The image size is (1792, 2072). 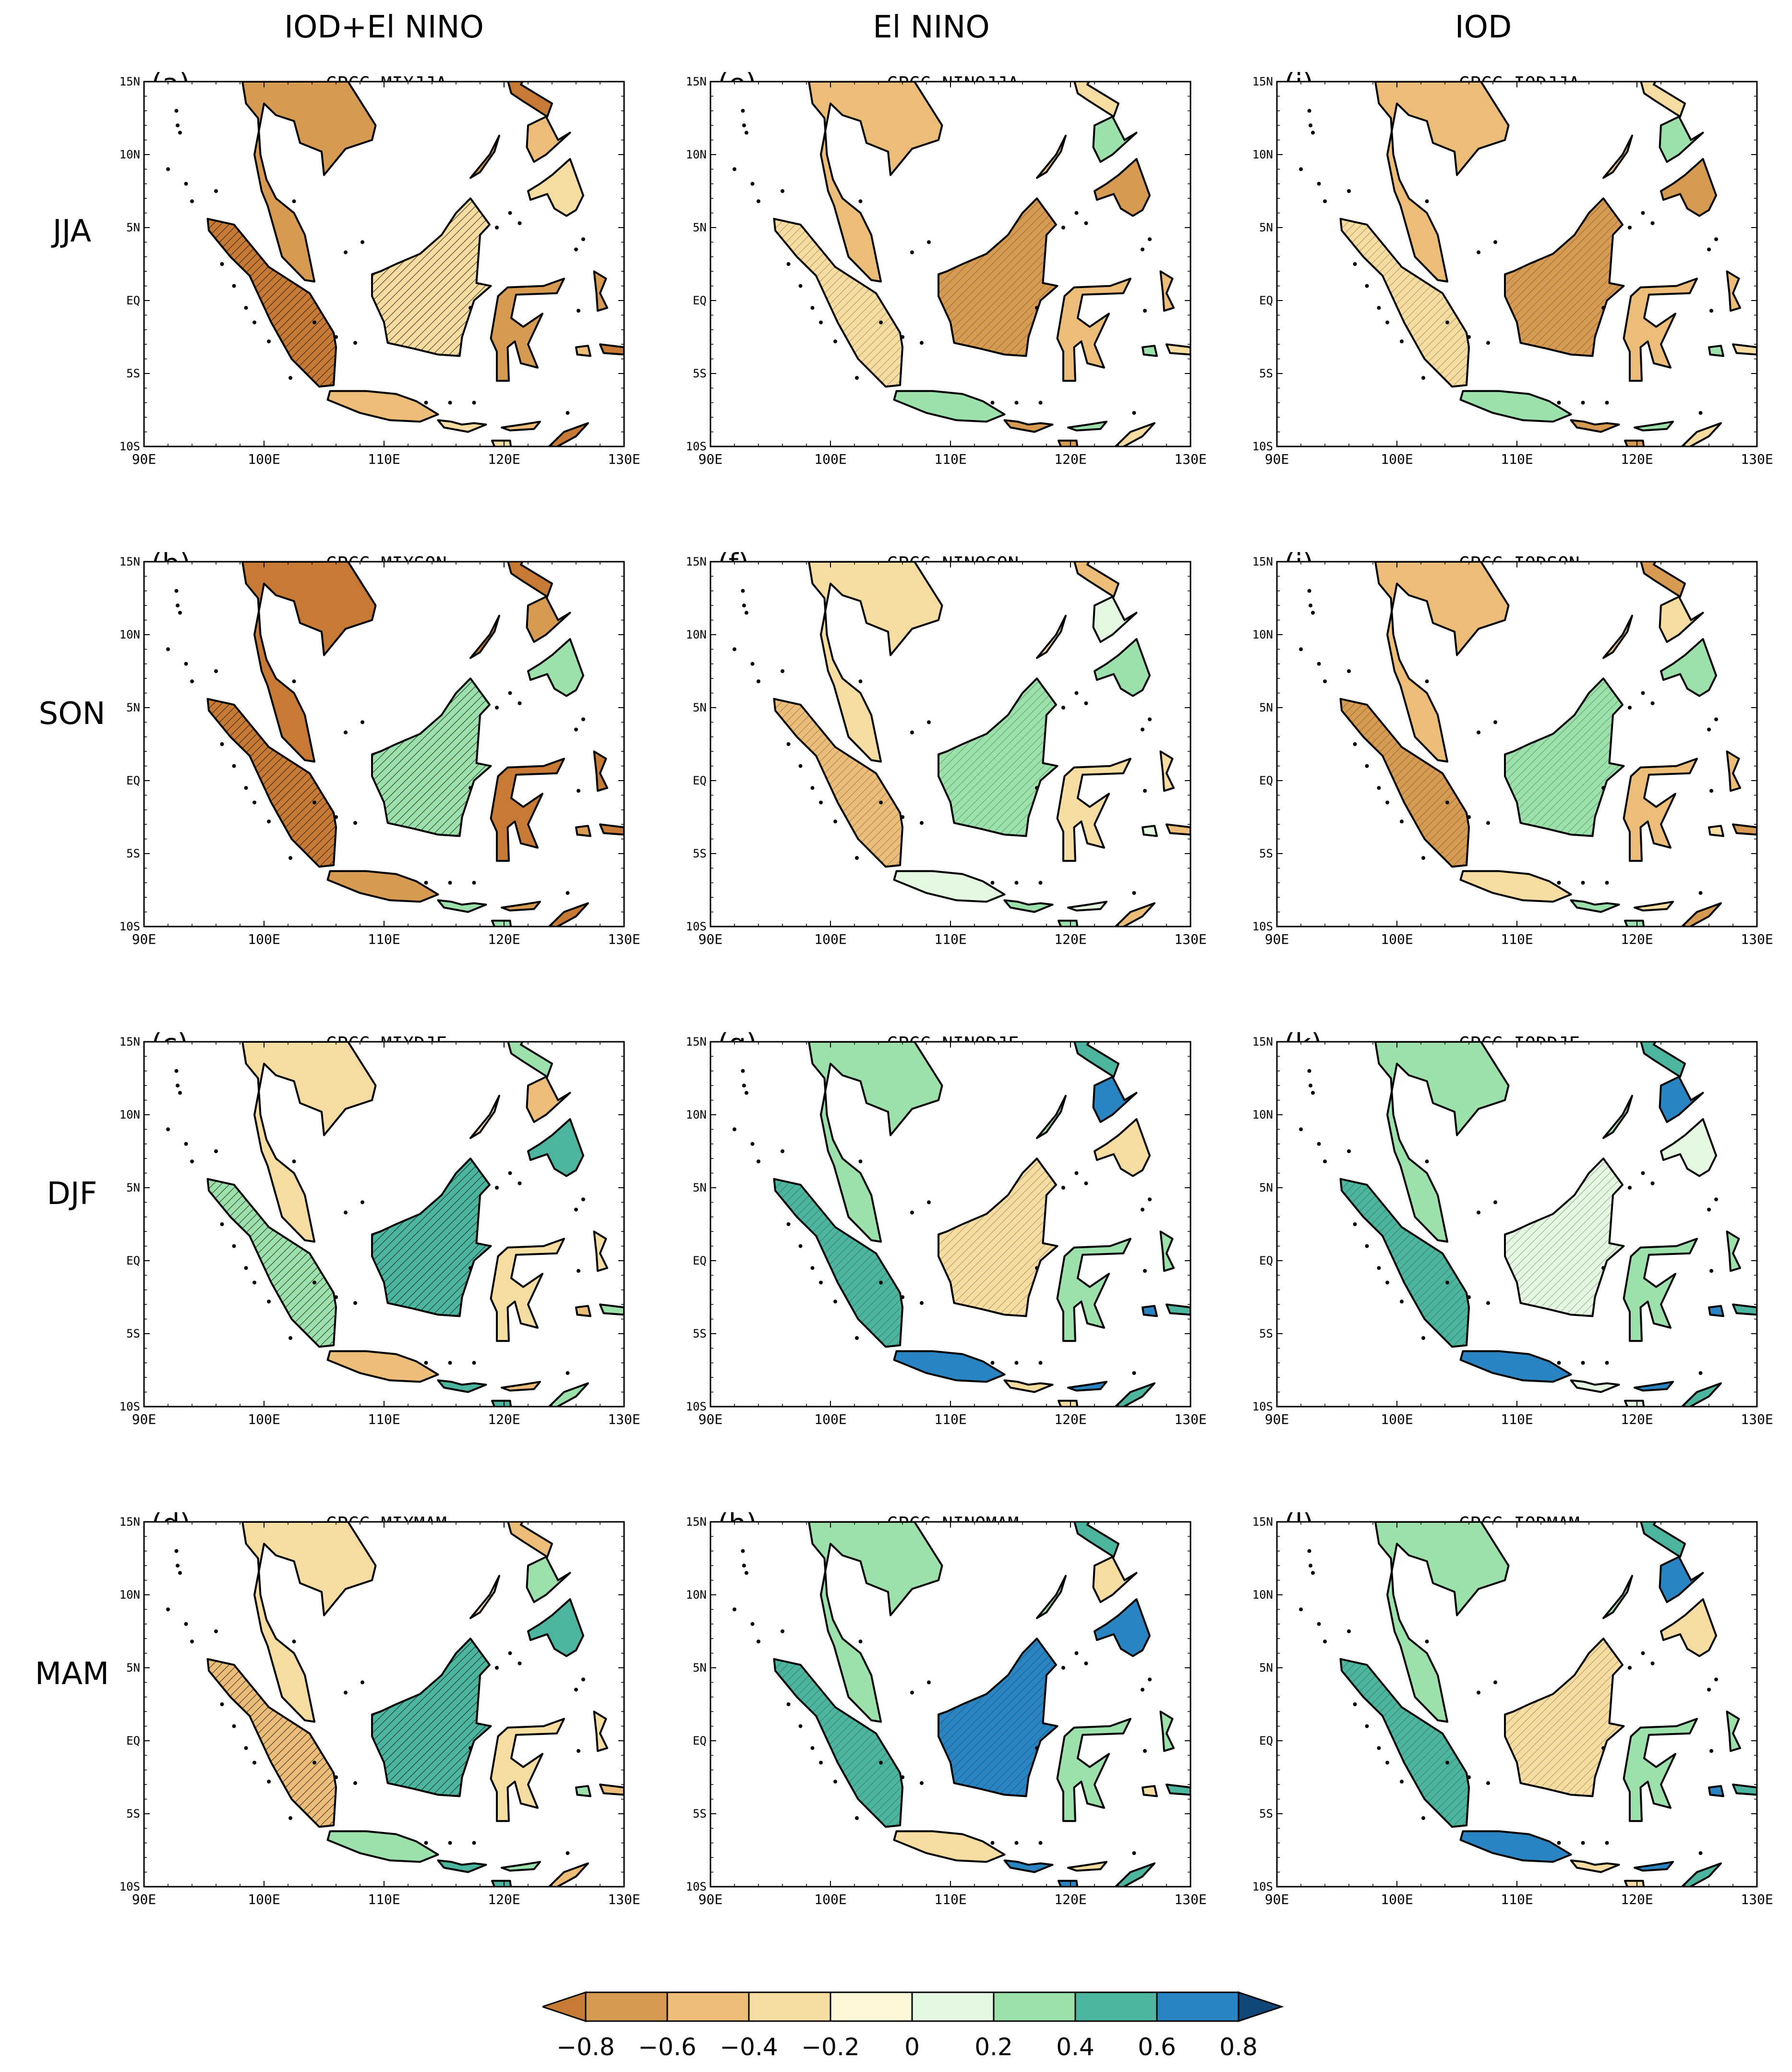 I want to click on land-timor, so click(x=1135, y=434).